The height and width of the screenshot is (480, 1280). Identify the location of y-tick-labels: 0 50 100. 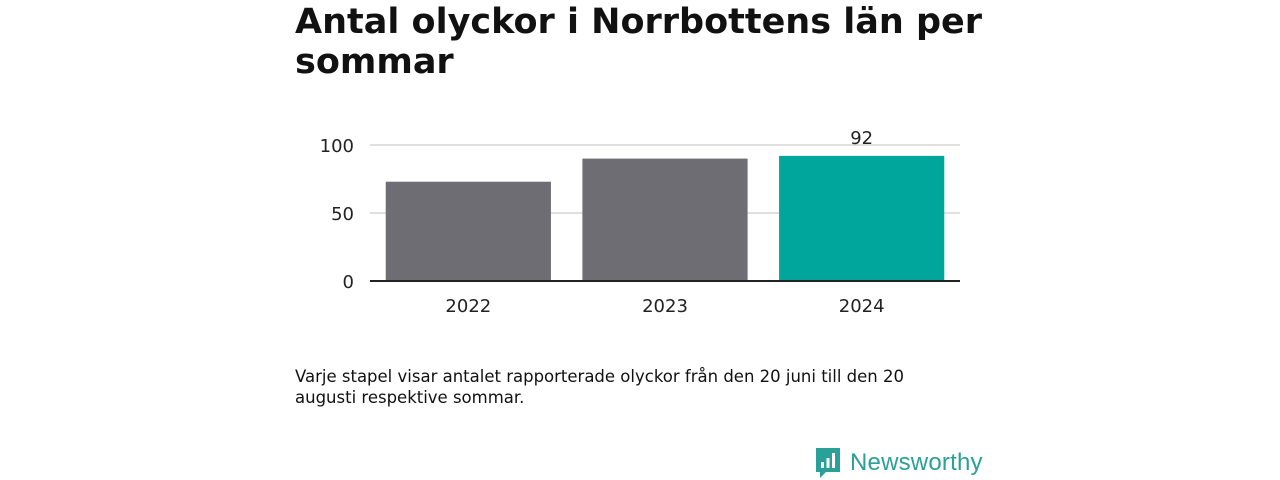
(337, 214).